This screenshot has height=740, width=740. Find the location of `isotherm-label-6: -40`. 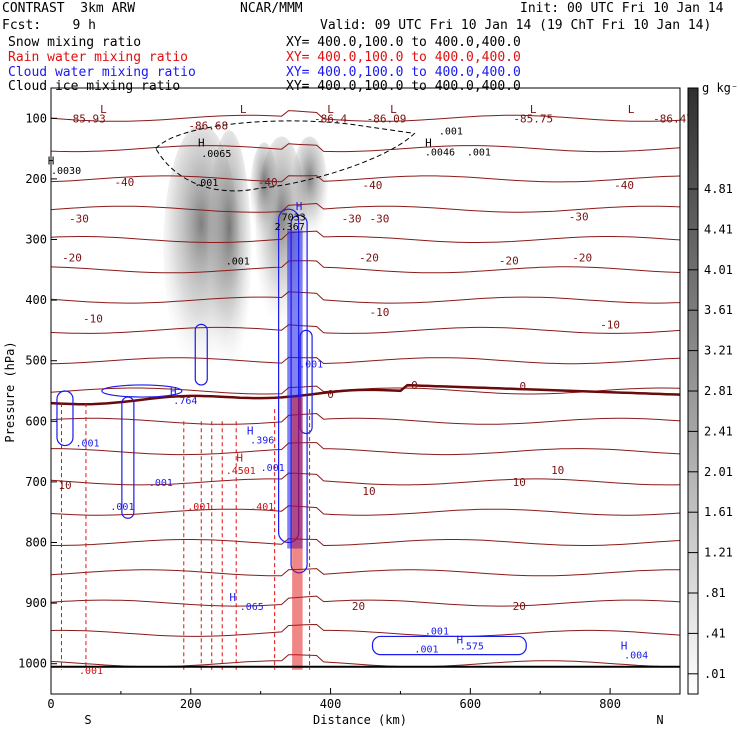

isotherm-label-6: -40 is located at coordinates (124, 182).